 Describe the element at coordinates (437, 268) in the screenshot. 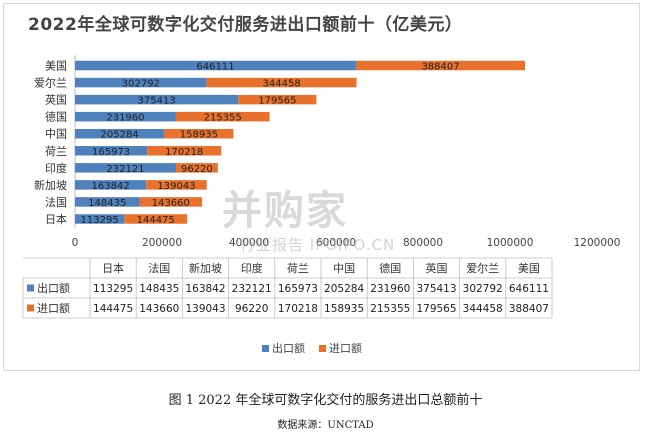

I see `table-header-cell: 英国` at that location.